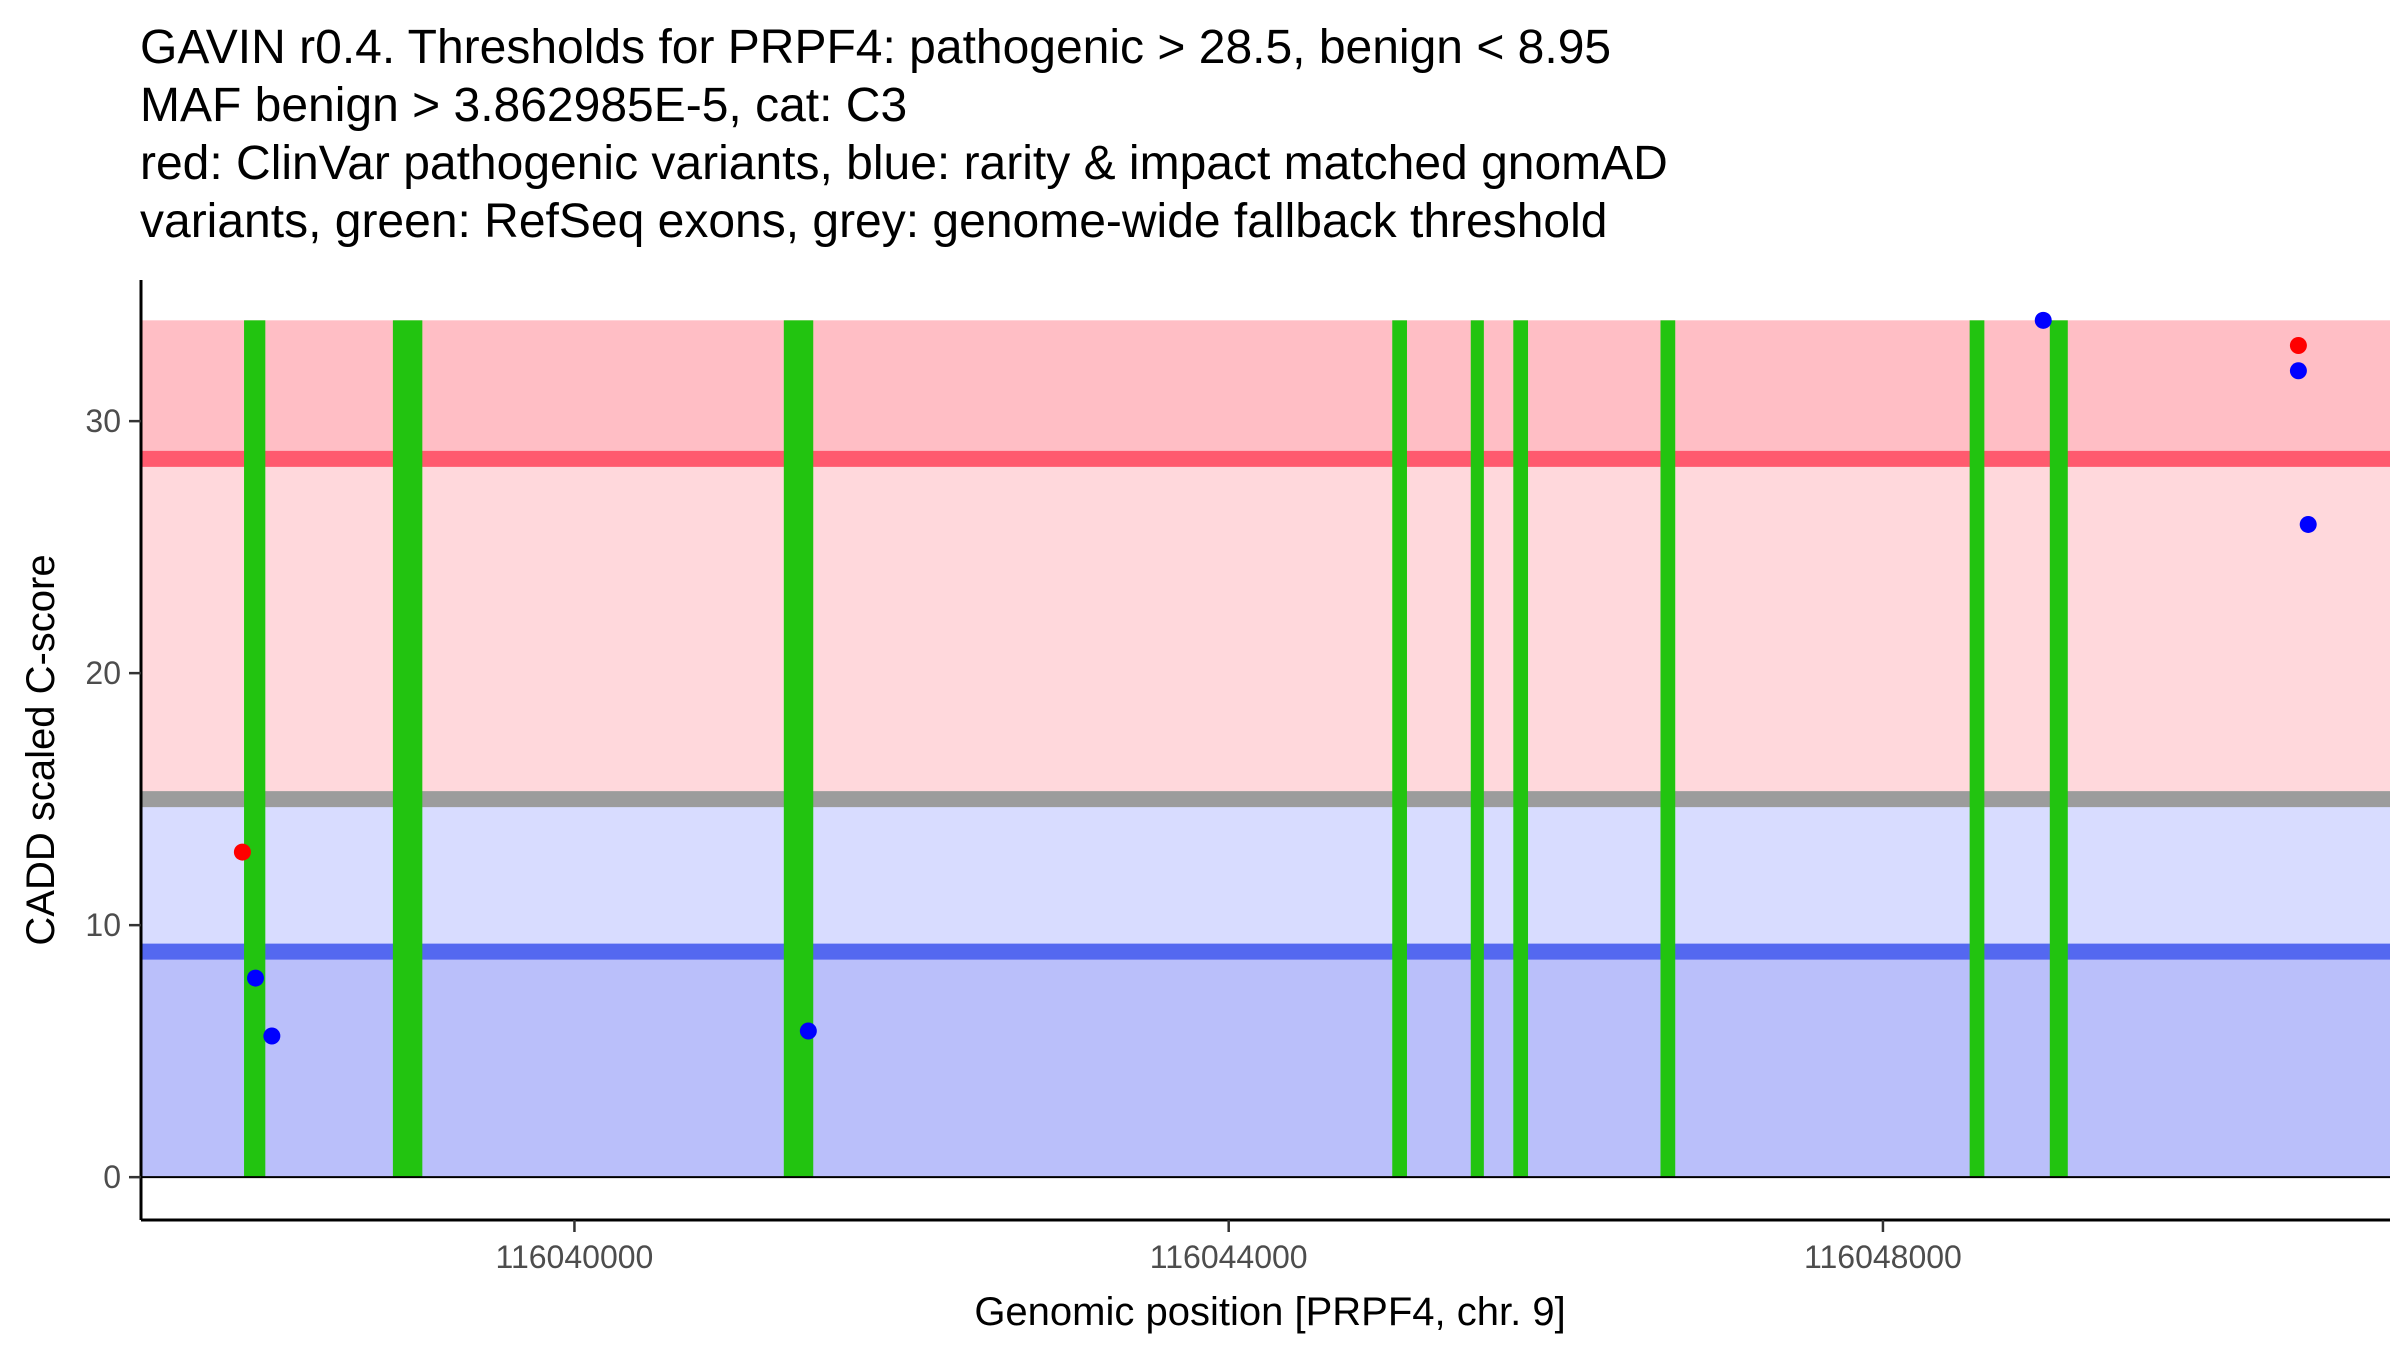  I want to click on x-tick-label: 116040000, so click(575, 1257).